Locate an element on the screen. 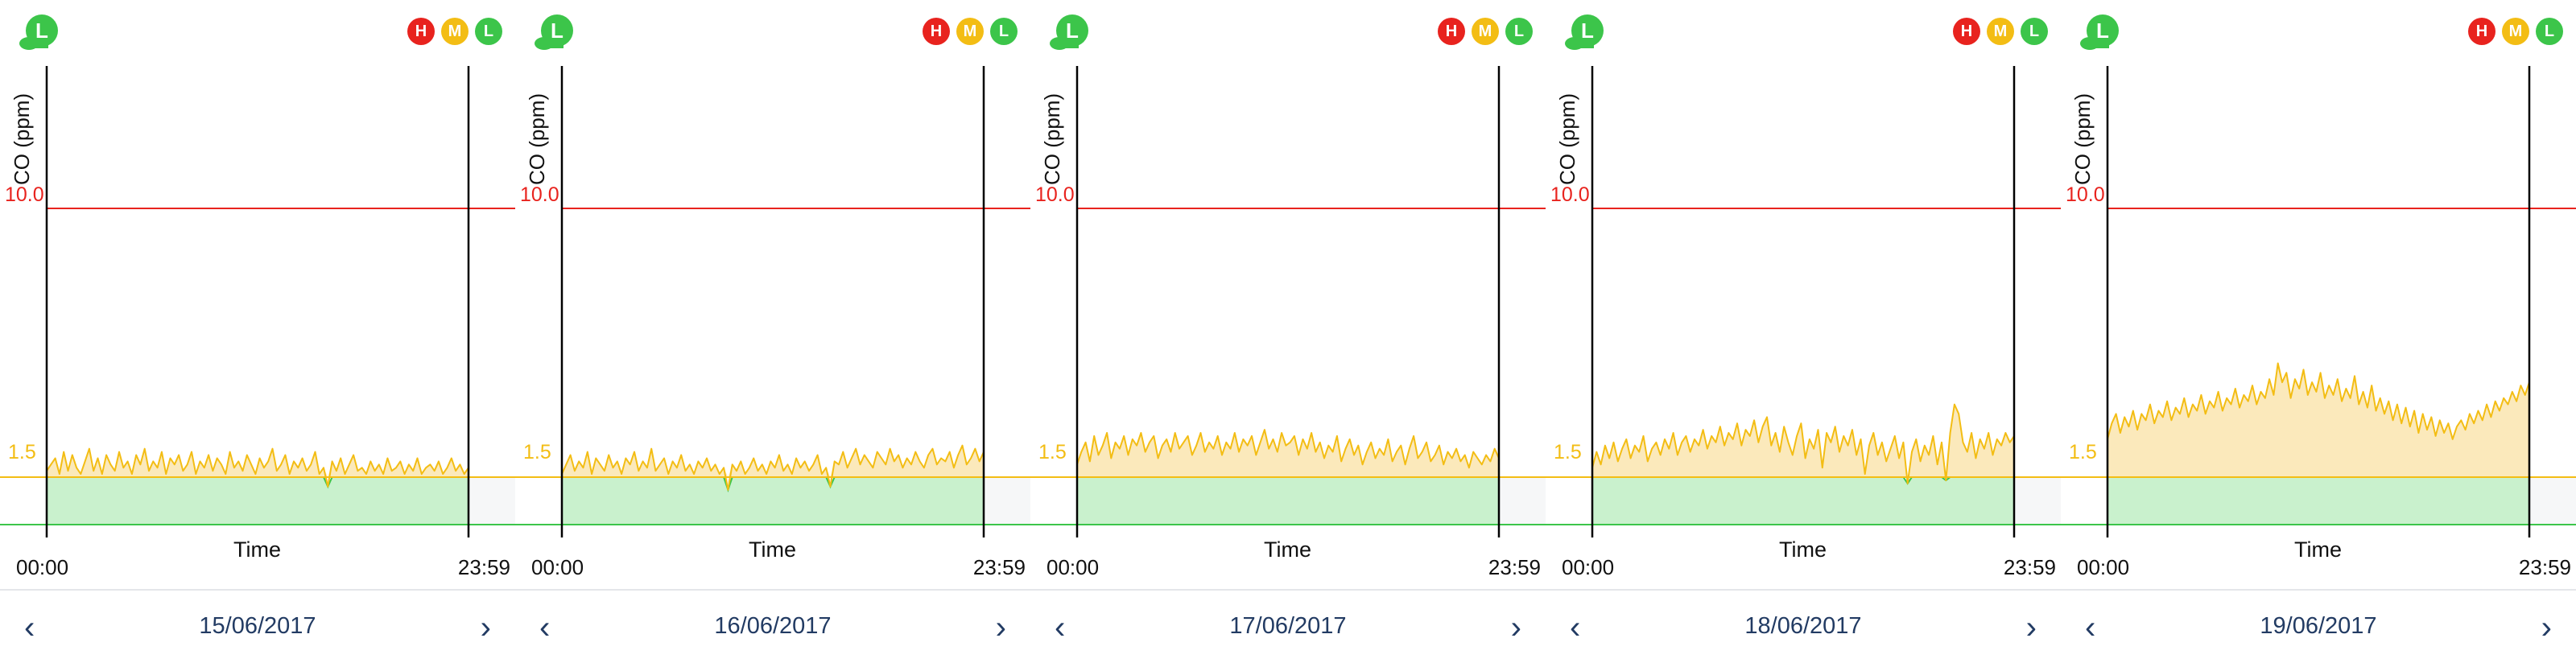  date-label: 19/06/2017 is located at coordinates (2318, 626).